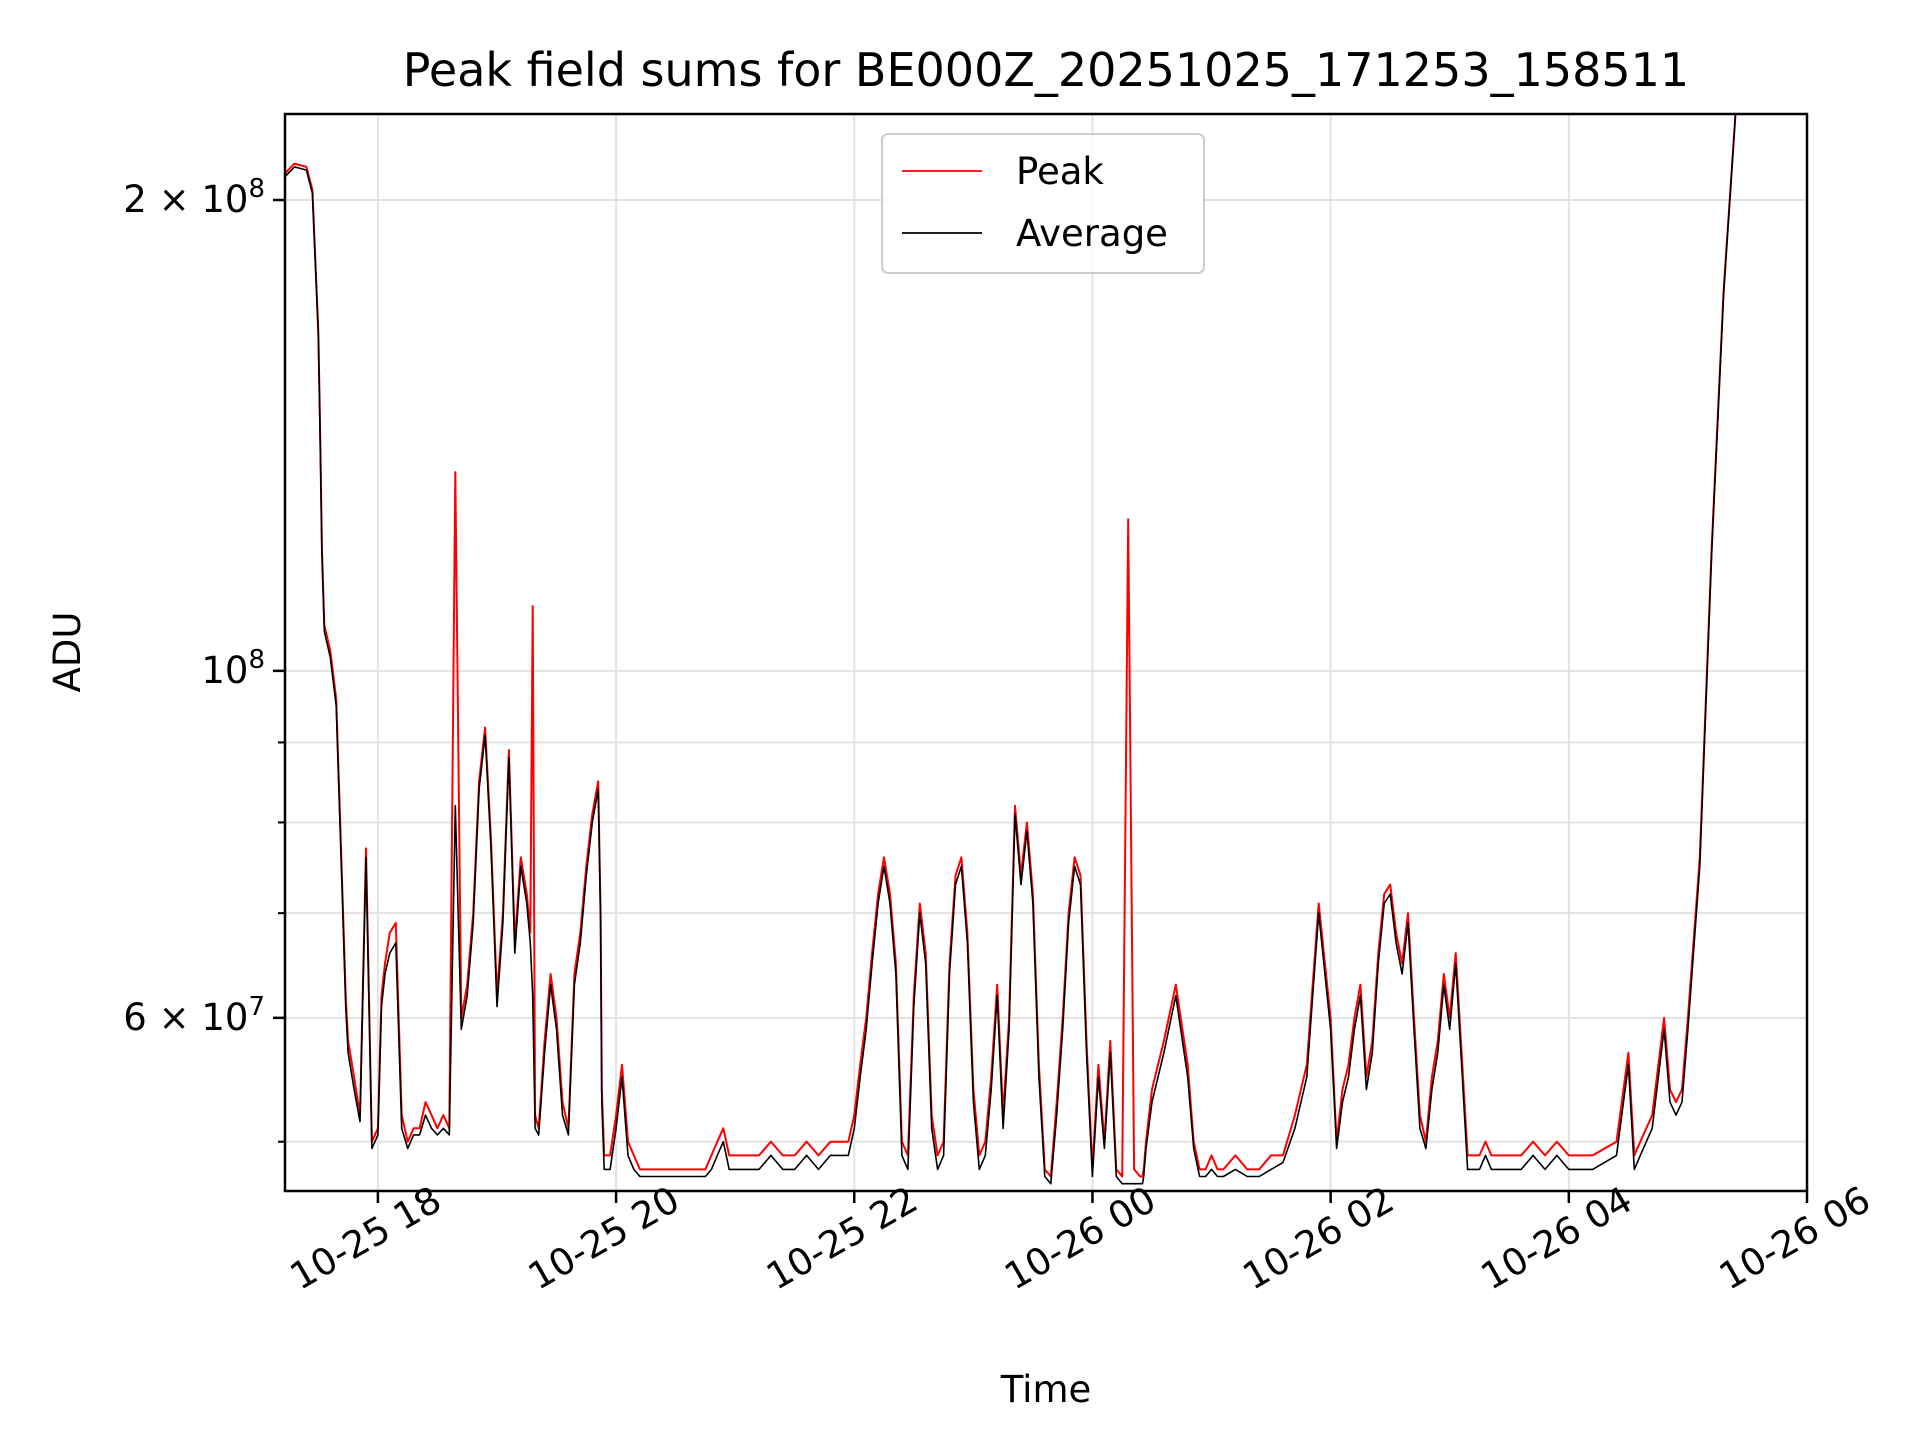 Image resolution: width=1920 pixels, height=1440 pixels. What do you see at coordinates (194, 1015) in the screenshot?
I see `y-tick-label: 6 × 107` at bounding box center [194, 1015].